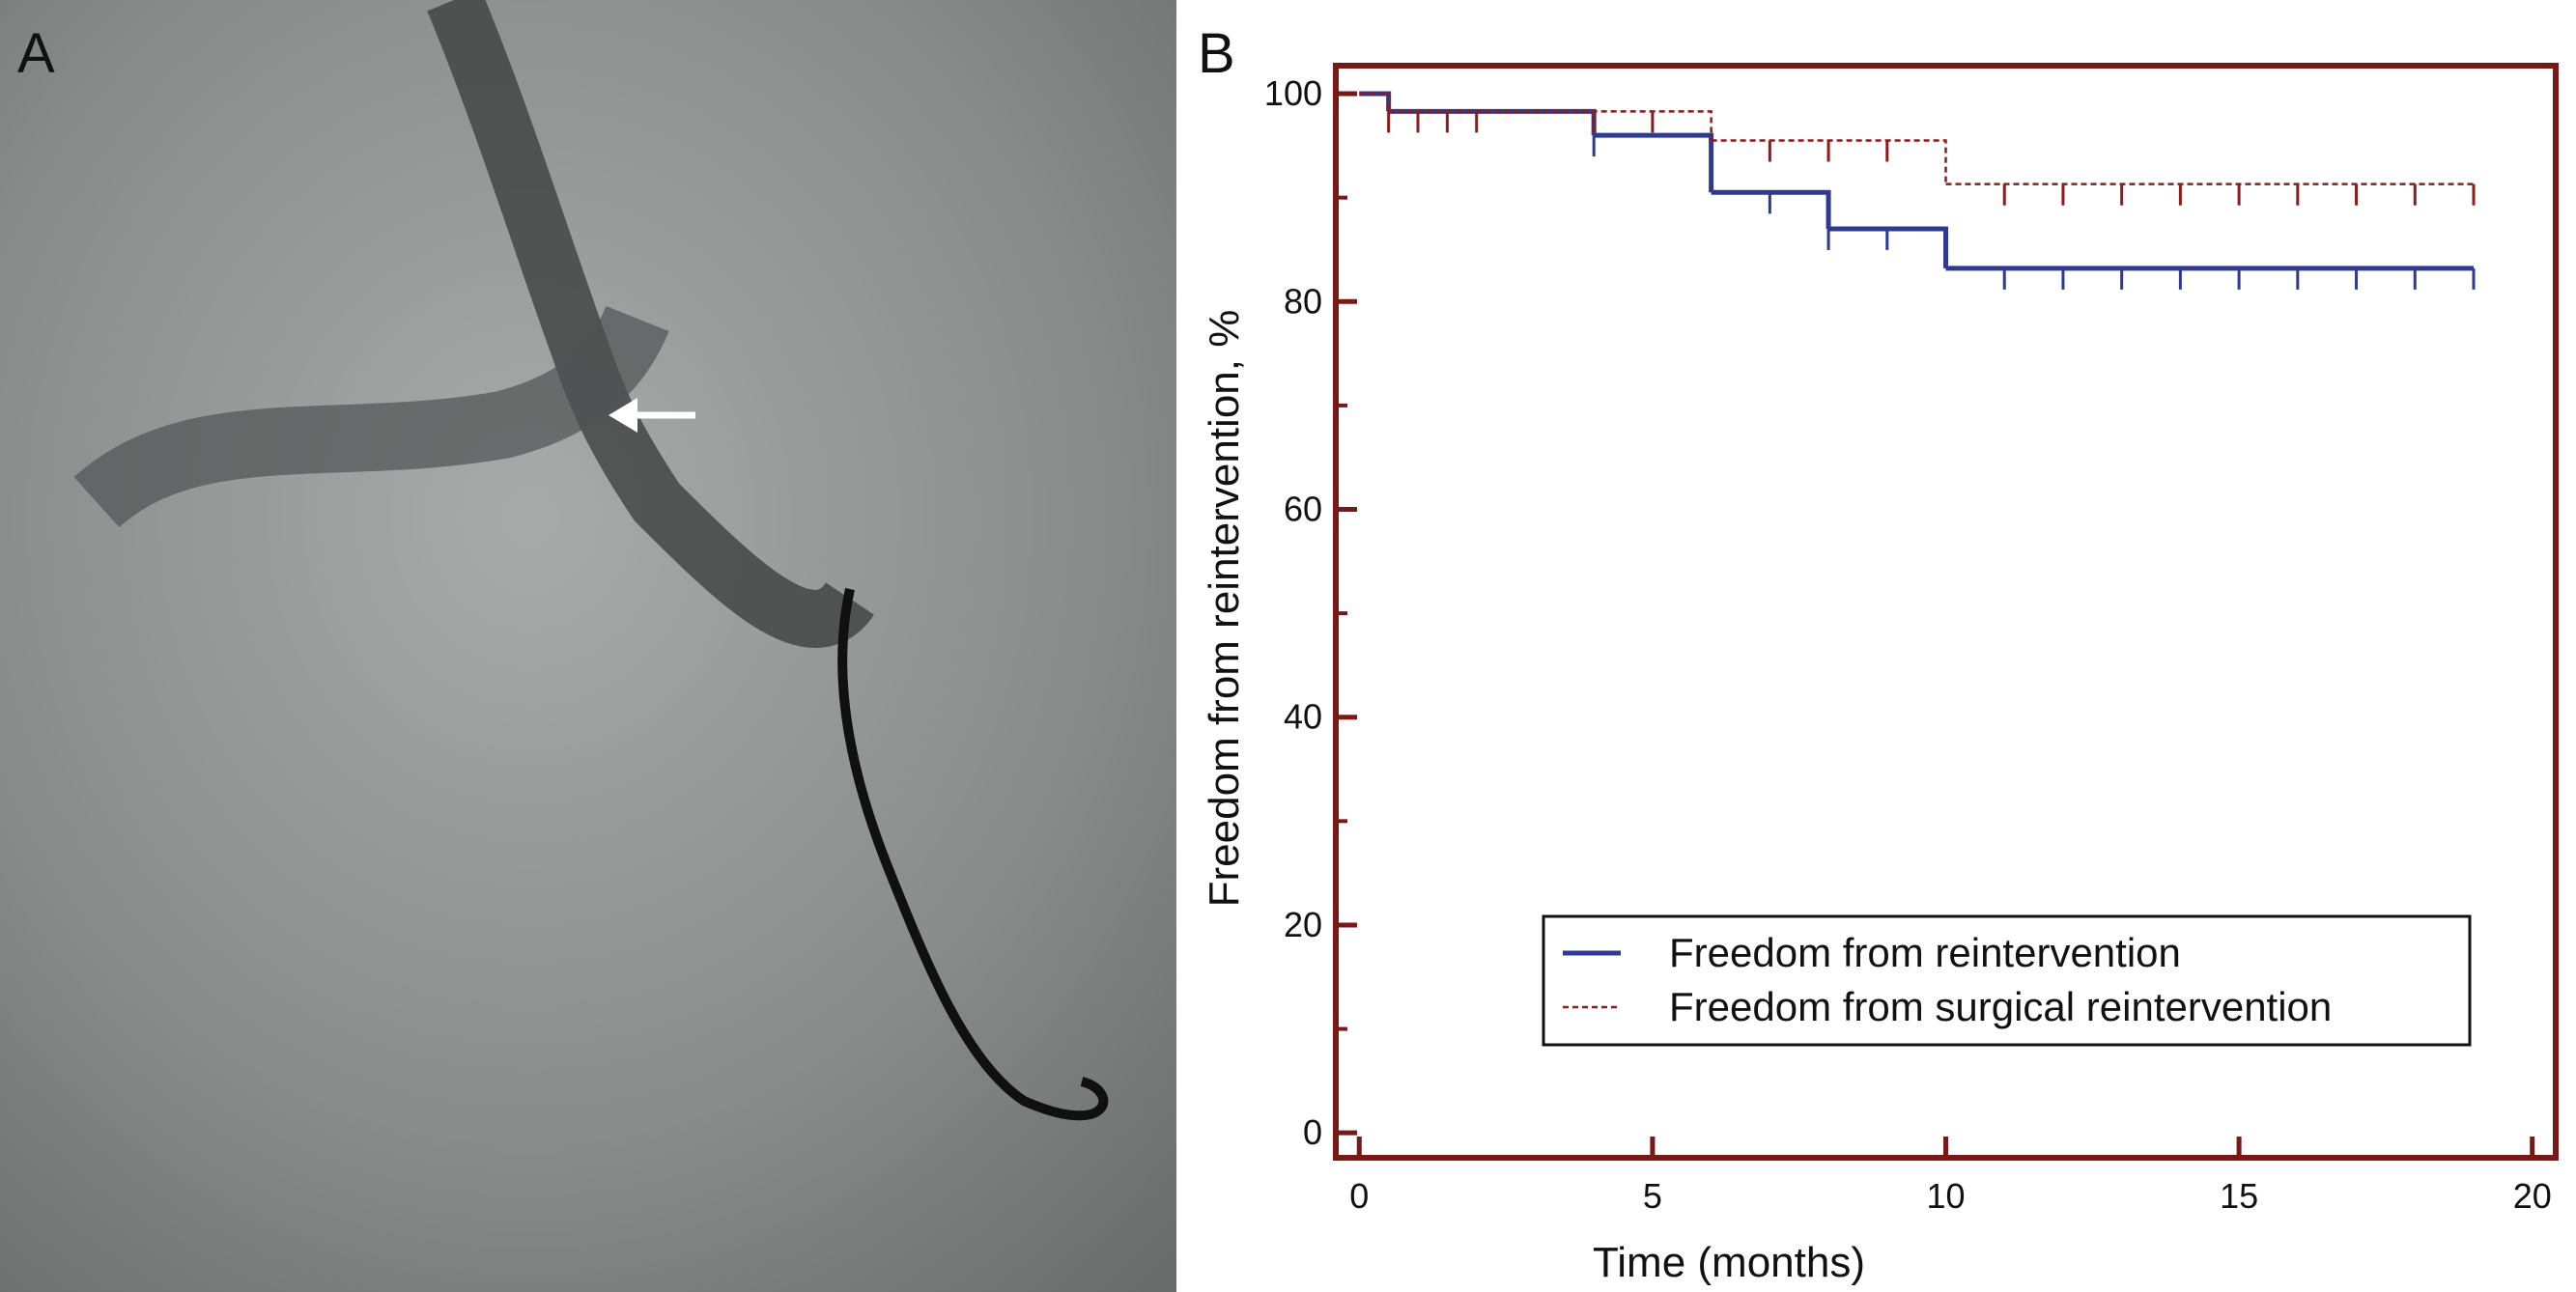 This screenshot has height=1292, width=2576. Describe the element at coordinates (1729, 1262) in the screenshot. I see `x-axis-label: Time (months)` at that location.